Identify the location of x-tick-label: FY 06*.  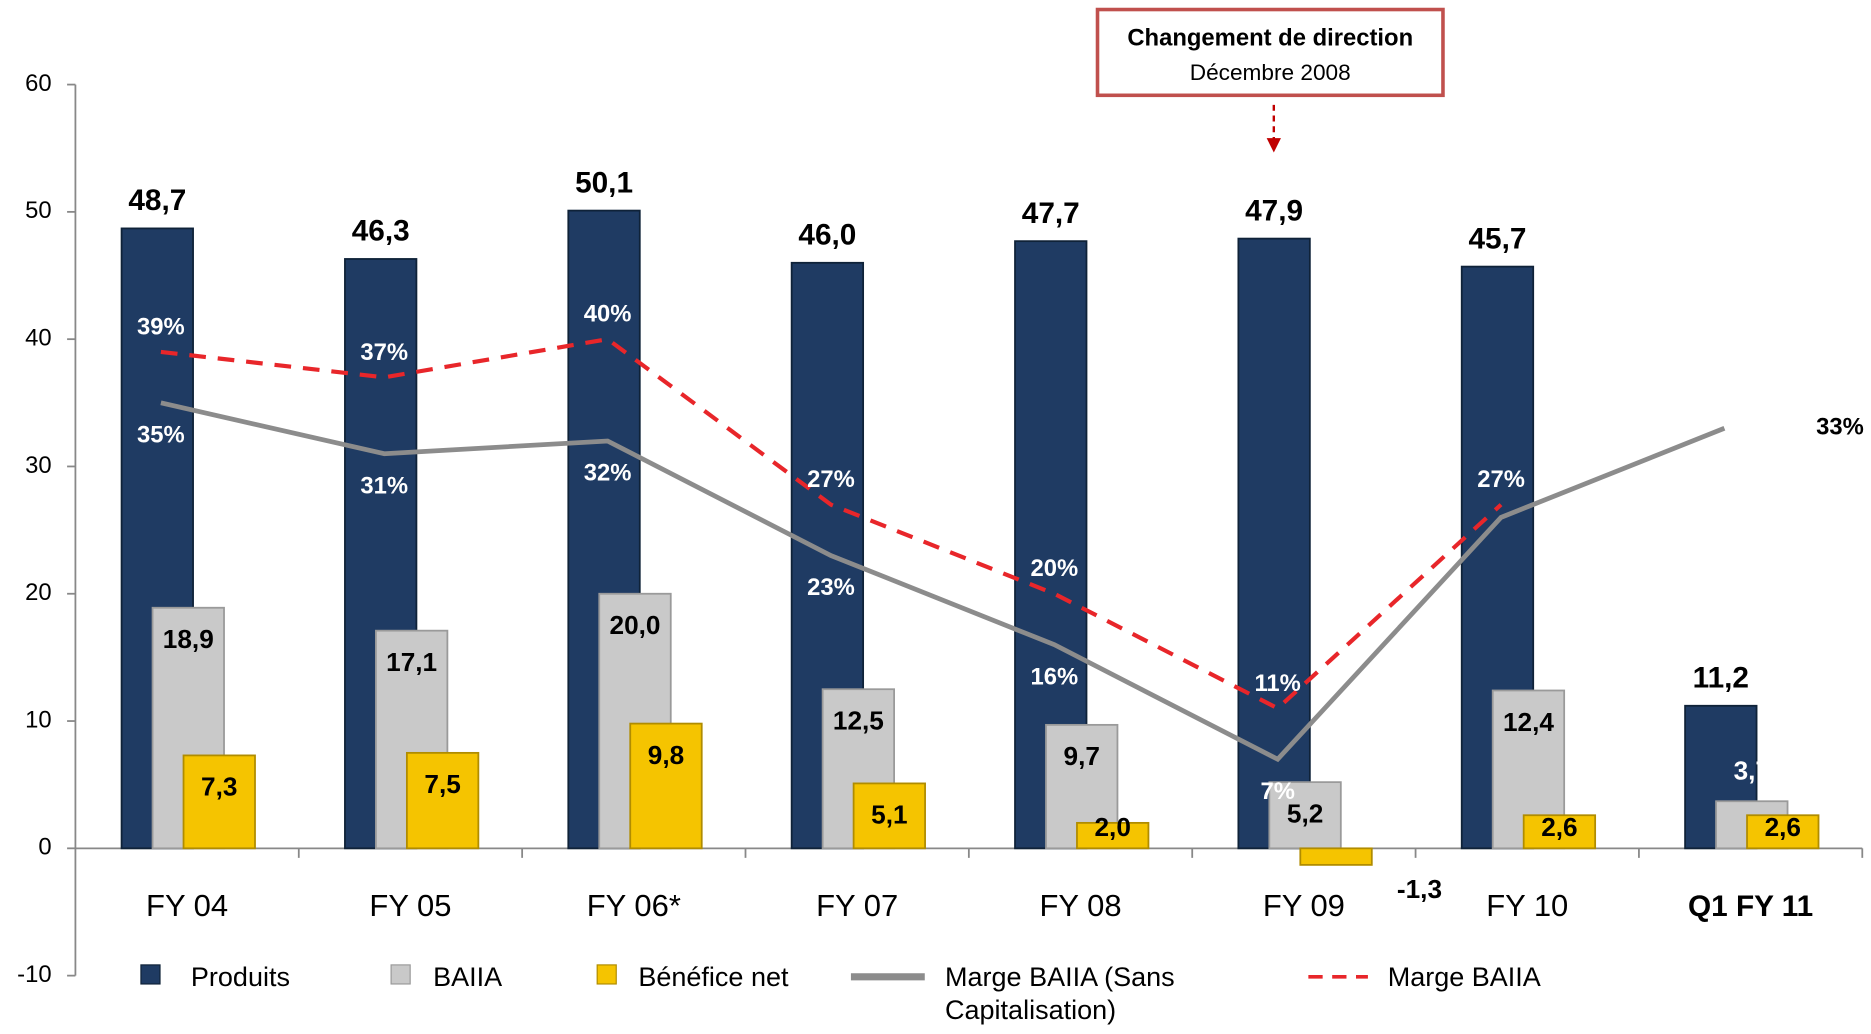
(634, 905).